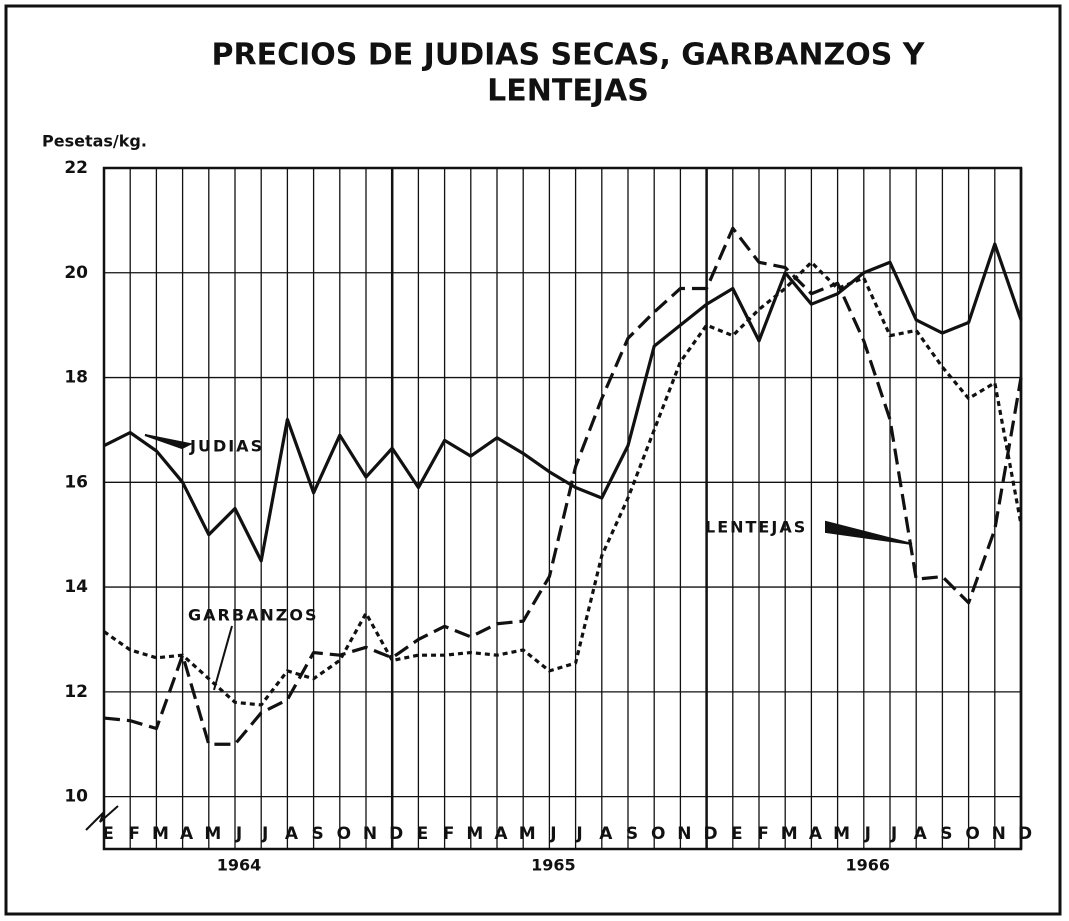 Image resolution: width=1069 pixels, height=921 pixels. Describe the element at coordinates (569, 55) in the screenshot. I see `chart-title: PRECIOS DE JUDIAS SECAS, GARBANZOS Y` at that location.